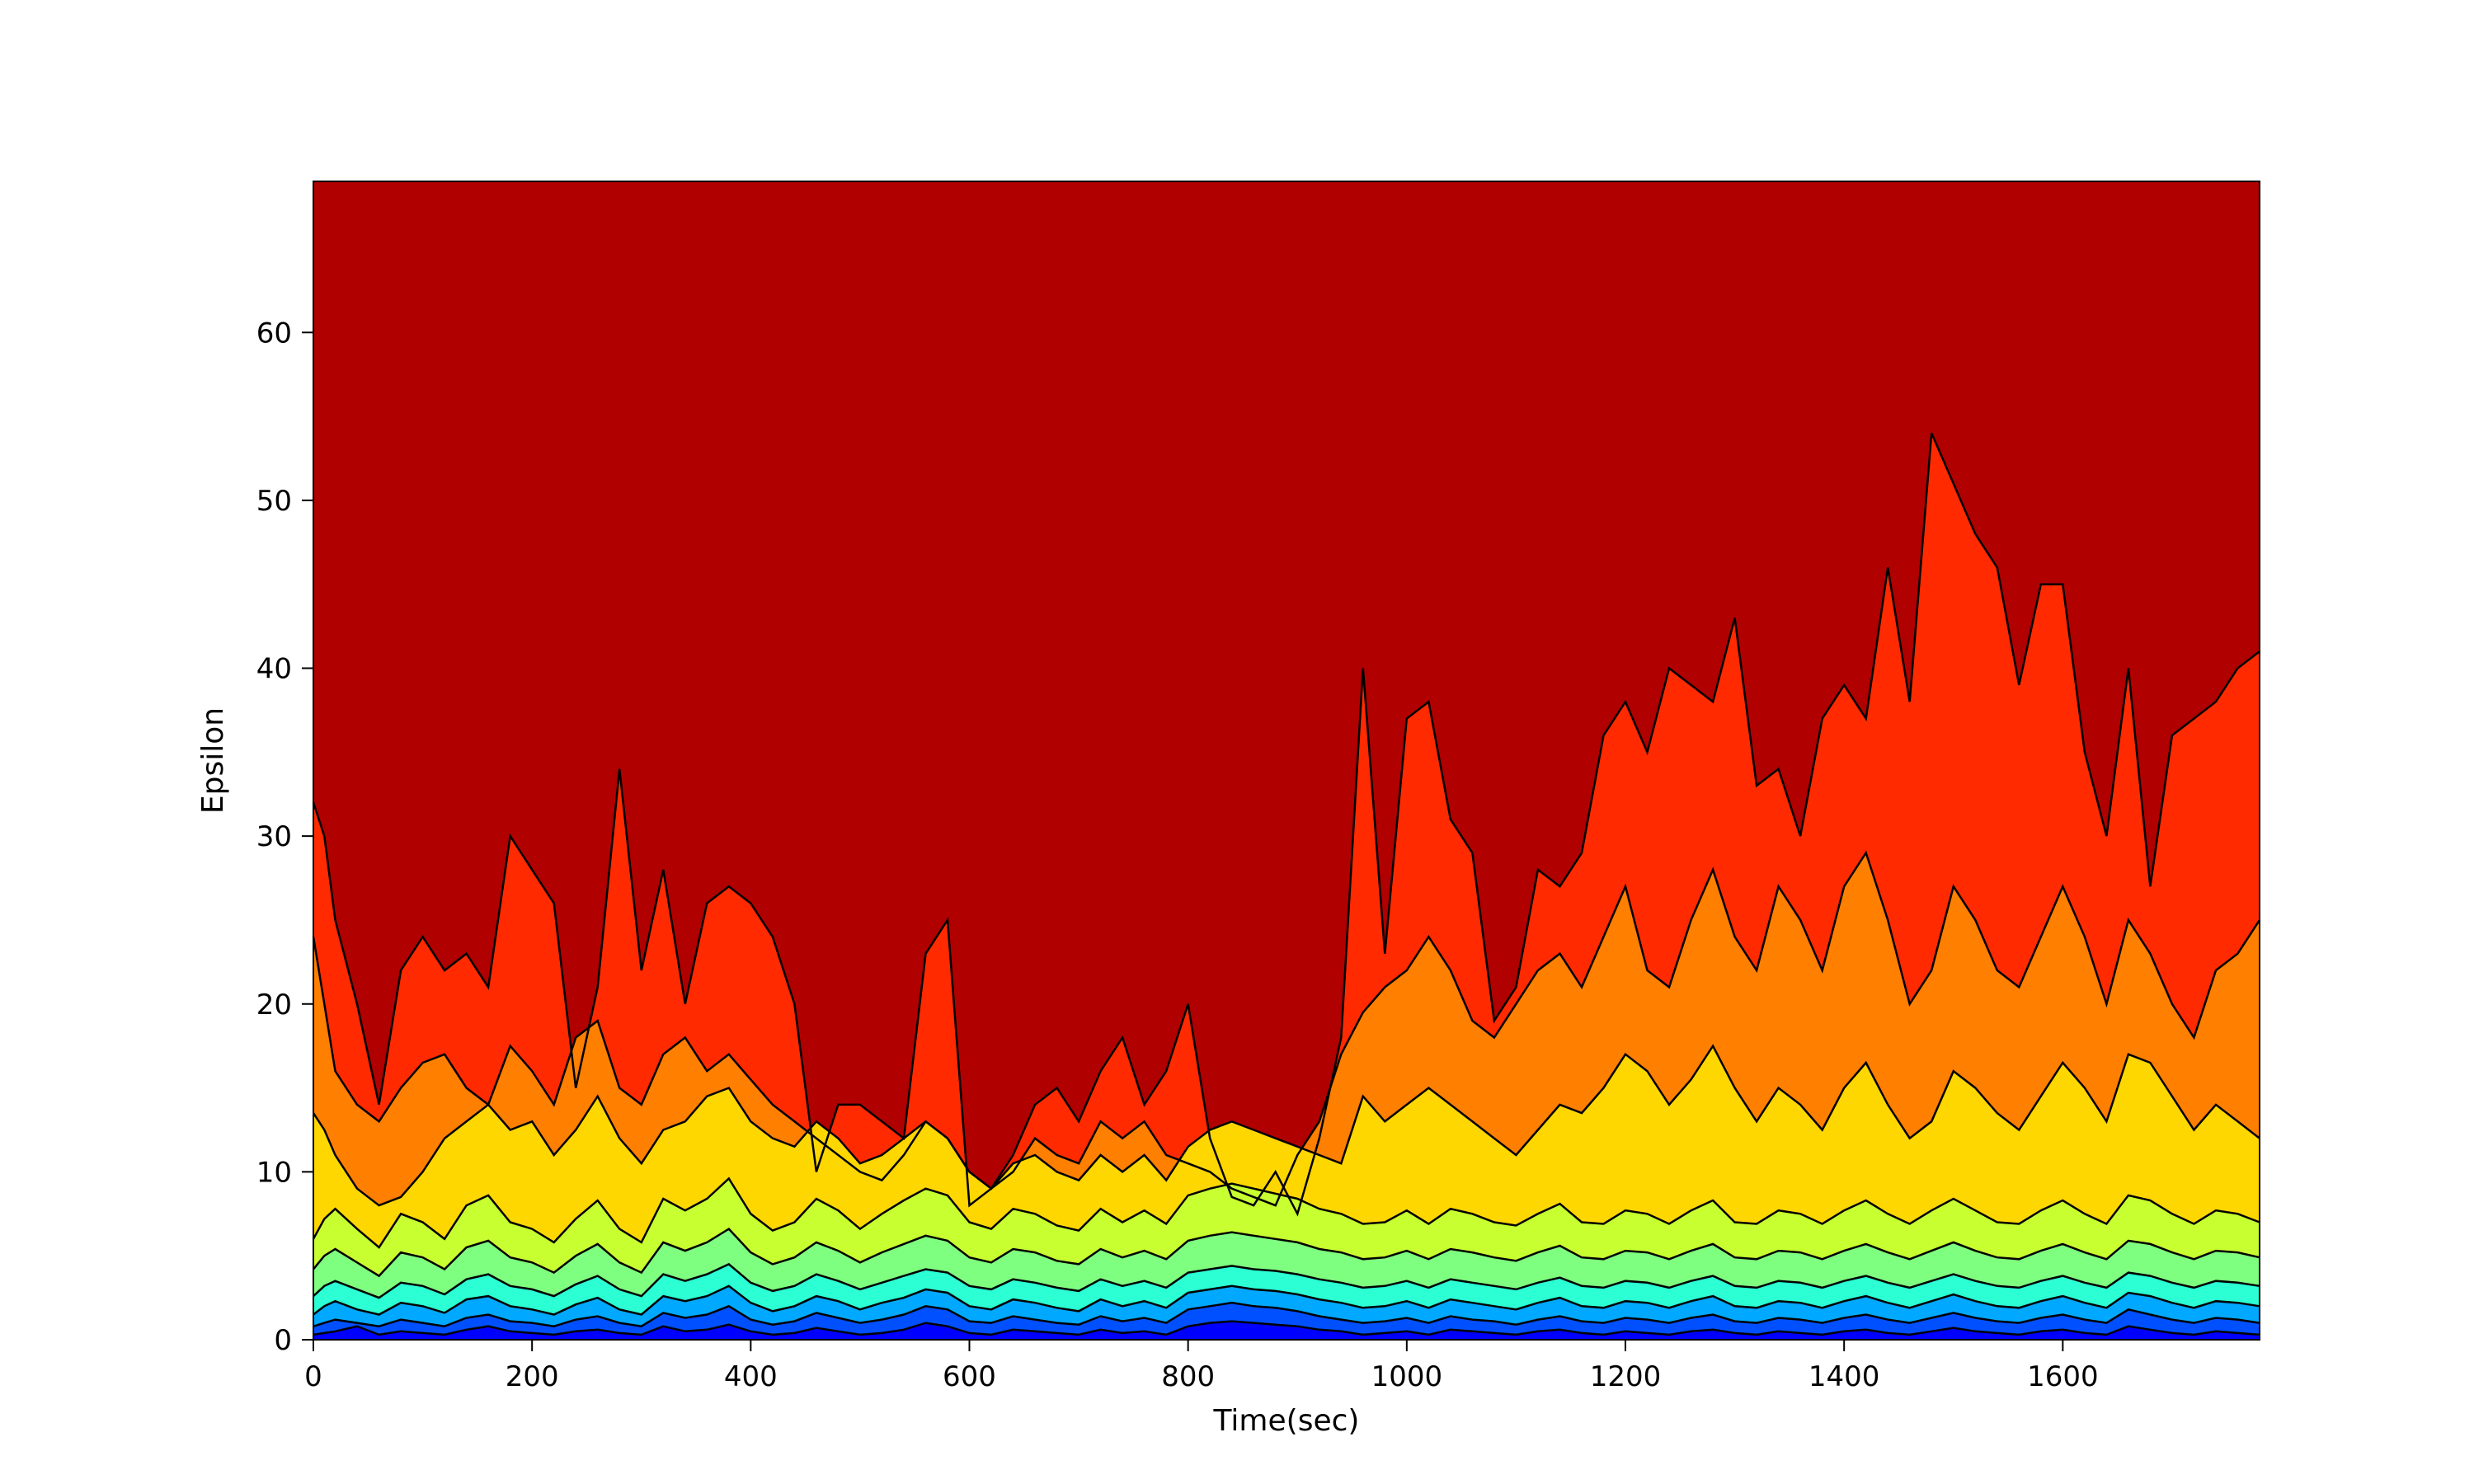  What do you see at coordinates (274, 836) in the screenshot?
I see `y-tick-label: 30` at bounding box center [274, 836].